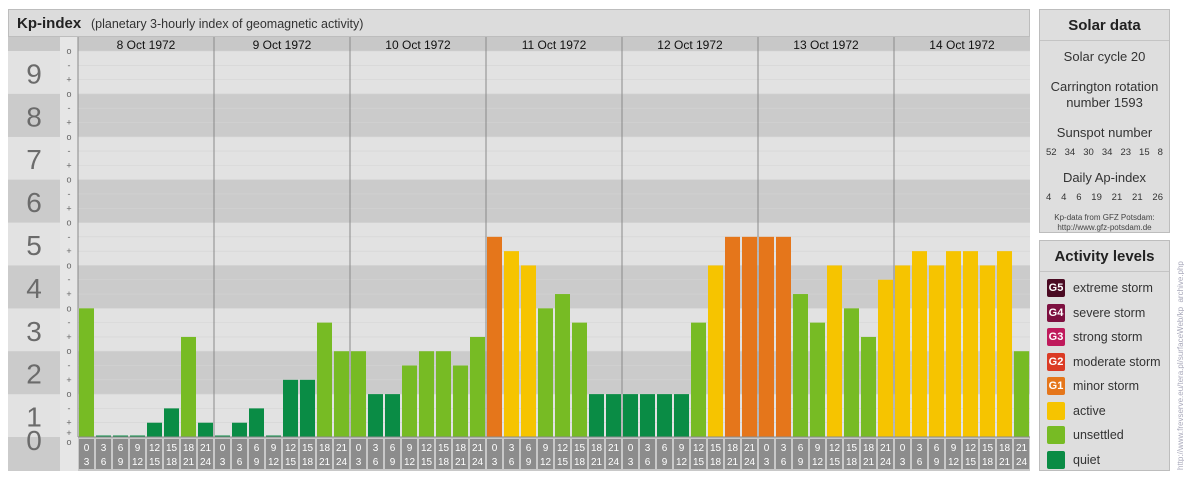  I want to click on carrington-line-2: number 1593, so click(1104, 102).